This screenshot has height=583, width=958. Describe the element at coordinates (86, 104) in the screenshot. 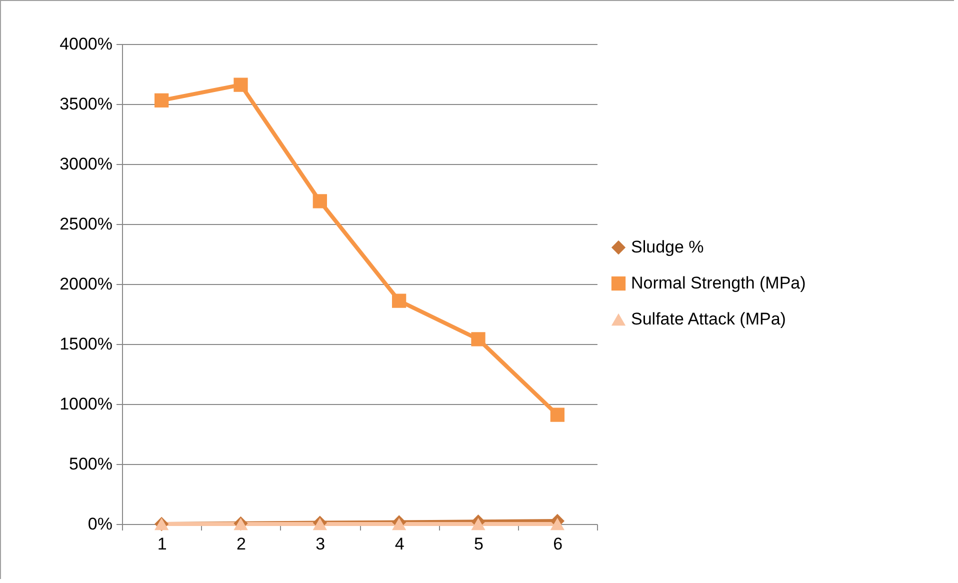

I see `y-tick-label: 3500%` at that location.